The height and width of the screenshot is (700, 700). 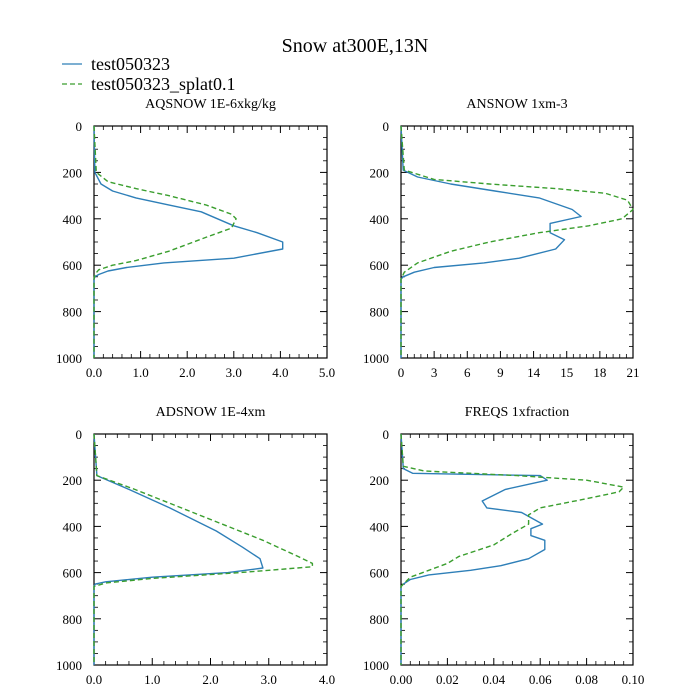 I want to click on panel-title: ADSNOW 1E-4xm, so click(x=211, y=412).